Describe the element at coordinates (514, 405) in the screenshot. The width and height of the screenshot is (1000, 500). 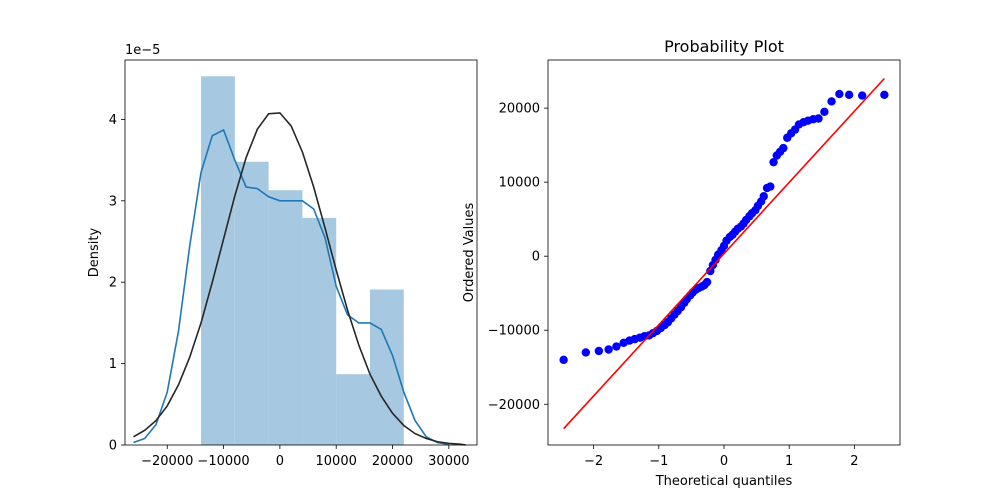
I see `y-tick-label: −20000` at that location.